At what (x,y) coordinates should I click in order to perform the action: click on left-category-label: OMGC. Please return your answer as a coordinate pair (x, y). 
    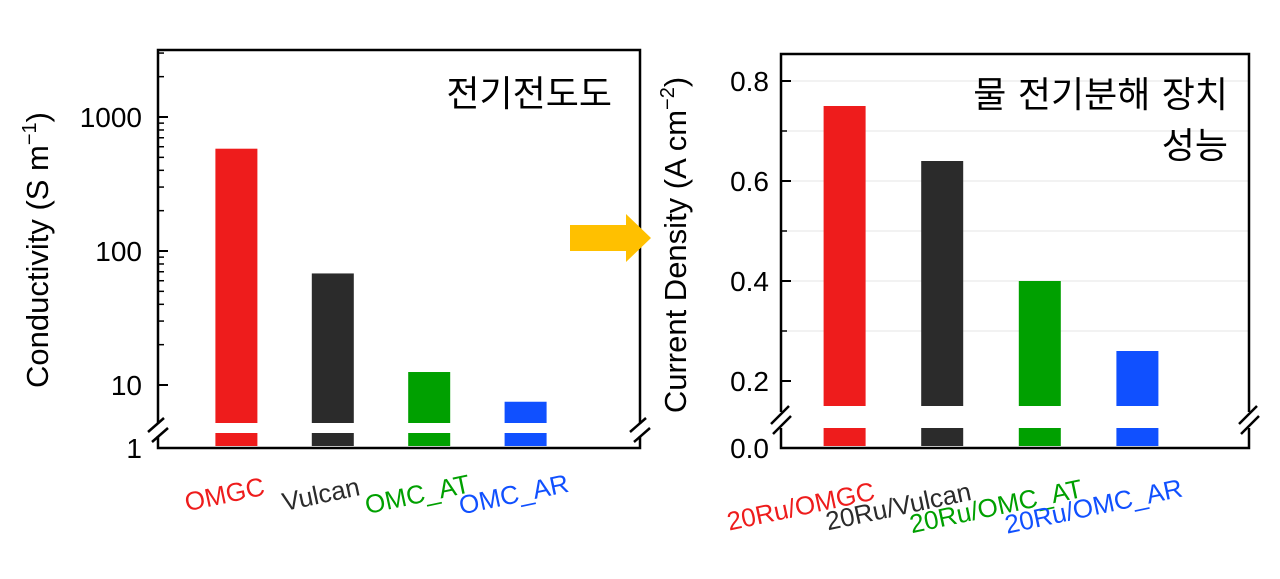
    Looking at the image, I should click on (224, 494).